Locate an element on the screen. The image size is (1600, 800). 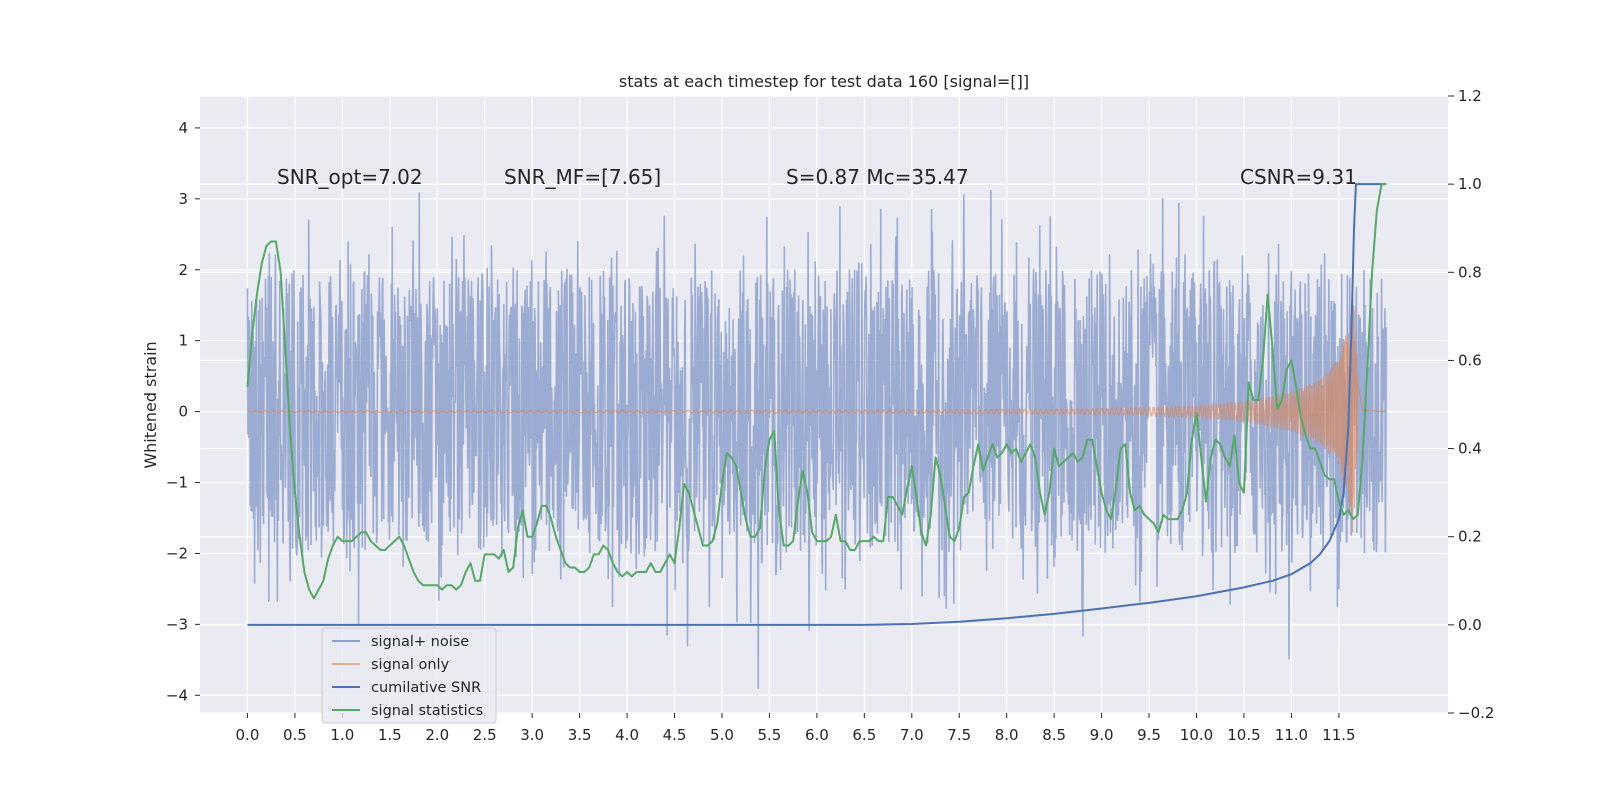
x-tick-label: 6.0 is located at coordinates (817, 735).